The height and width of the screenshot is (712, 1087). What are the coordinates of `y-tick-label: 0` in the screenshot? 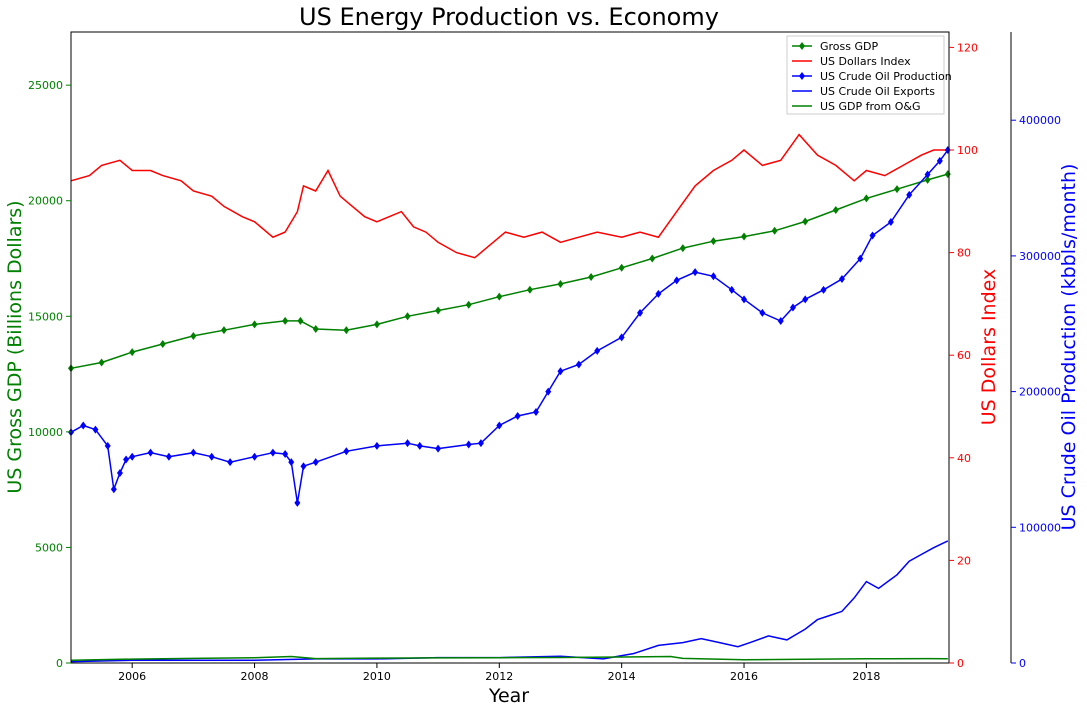 It's located at (59, 663).